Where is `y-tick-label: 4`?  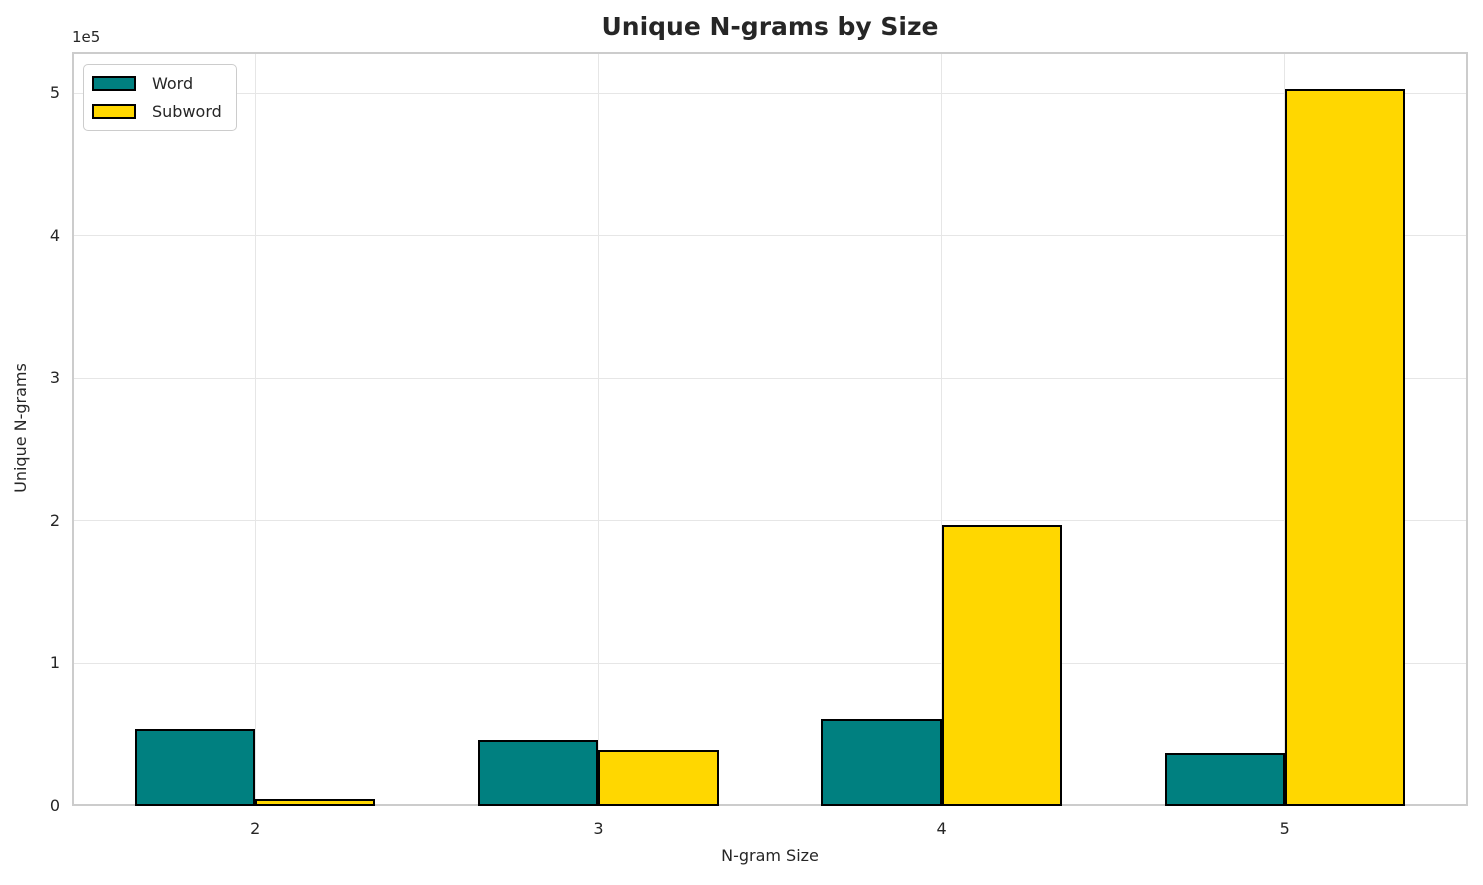 y-tick-label: 4 is located at coordinates (54, 235).